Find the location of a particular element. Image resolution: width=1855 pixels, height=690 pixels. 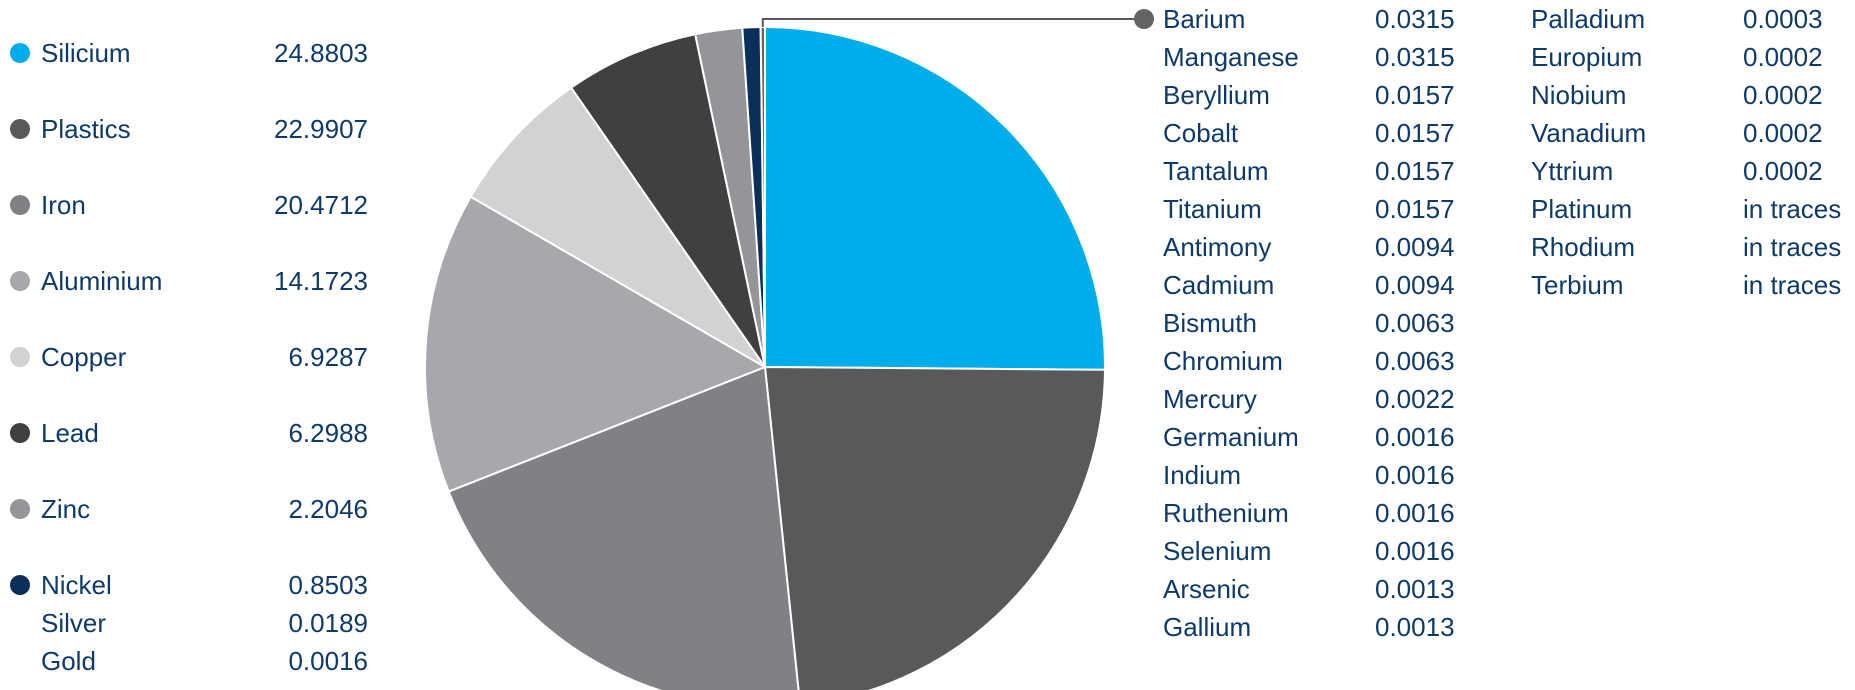

legend-swatch-aluminium is located at coordinates (20, 281).